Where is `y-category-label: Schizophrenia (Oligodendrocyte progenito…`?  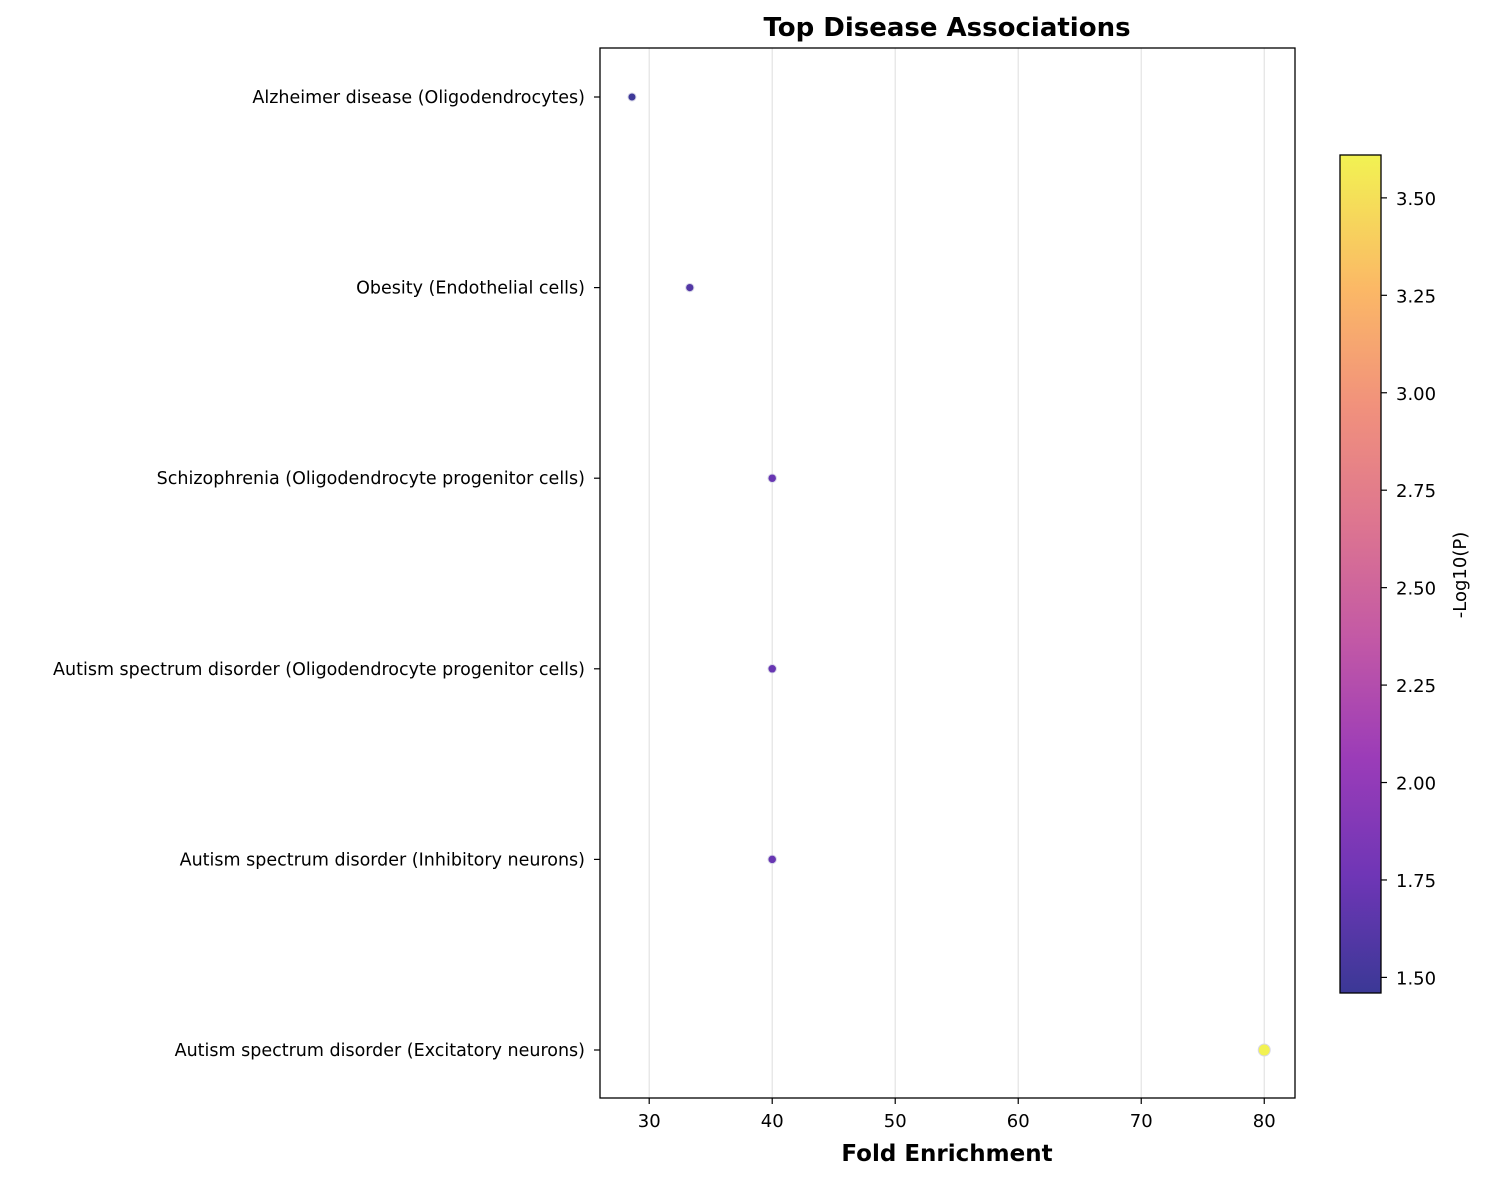 y-category-label: Schizophrenia (Oligodendrocyte progenito… is located at coordinates (371, 479).